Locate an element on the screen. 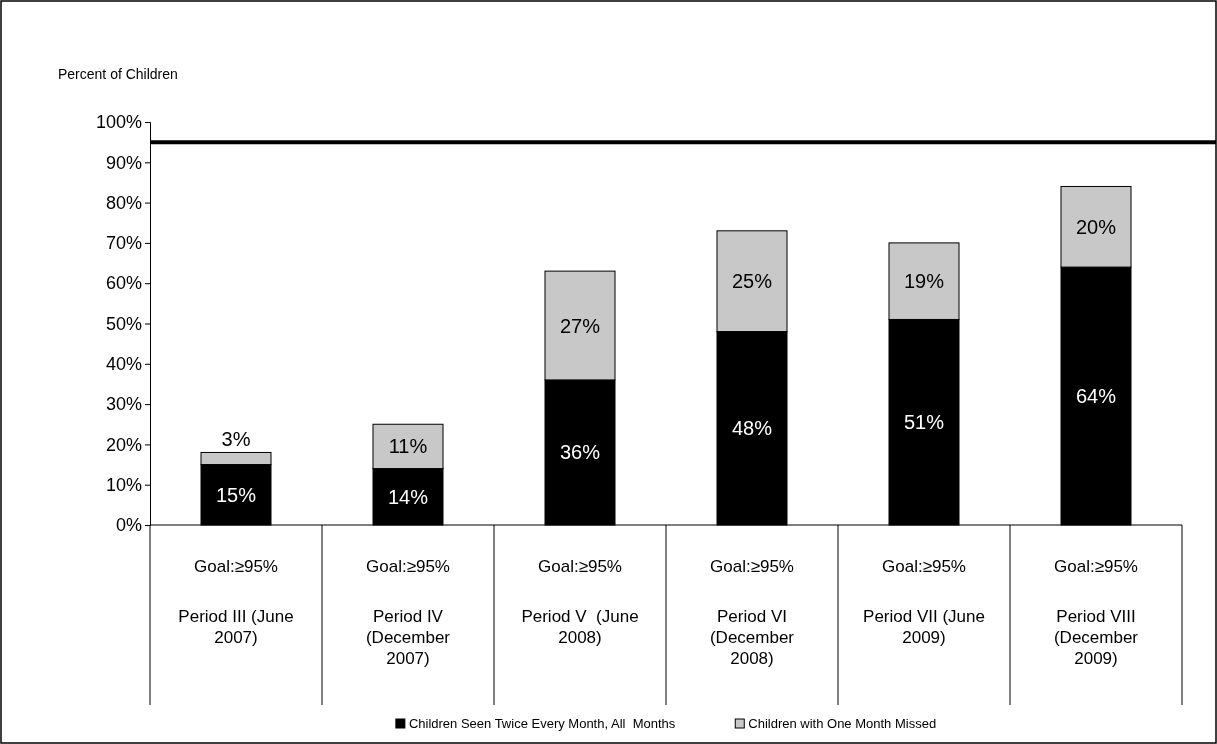  data-label: 11% is located at coordinates (408, 446).